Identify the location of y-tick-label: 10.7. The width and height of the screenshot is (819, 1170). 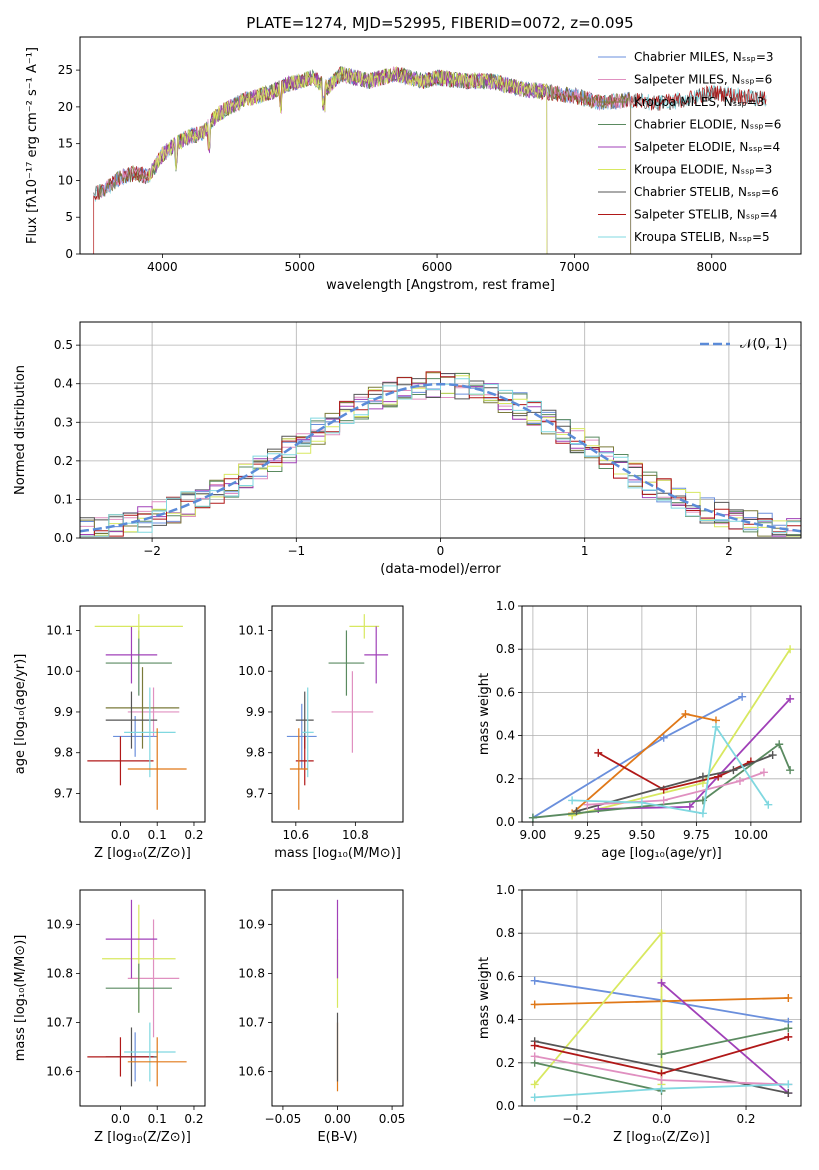
(251, 1023).